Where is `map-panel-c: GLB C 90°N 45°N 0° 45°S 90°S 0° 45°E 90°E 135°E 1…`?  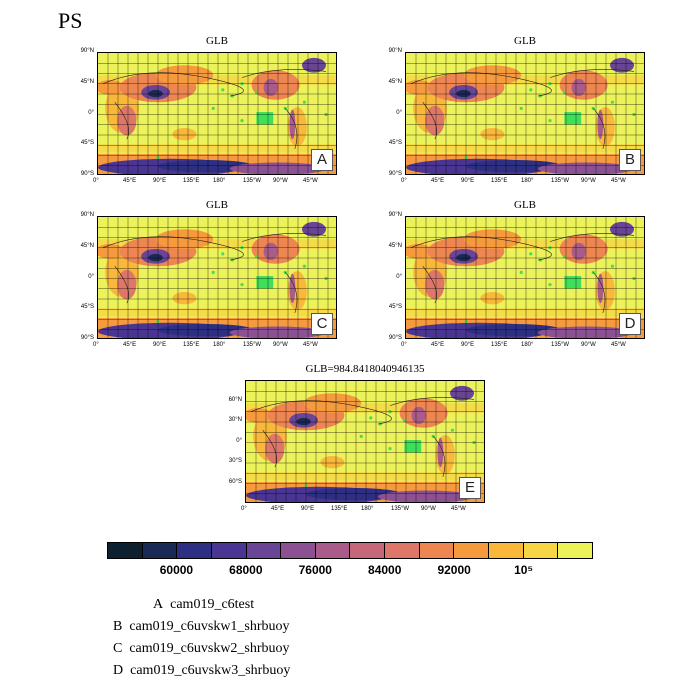 map-panel-c: GLB C 90°N 45°N 0° 45°S 90°S 0° 45°E 90°E 135°E 1… is located at coordinates (209, 273).